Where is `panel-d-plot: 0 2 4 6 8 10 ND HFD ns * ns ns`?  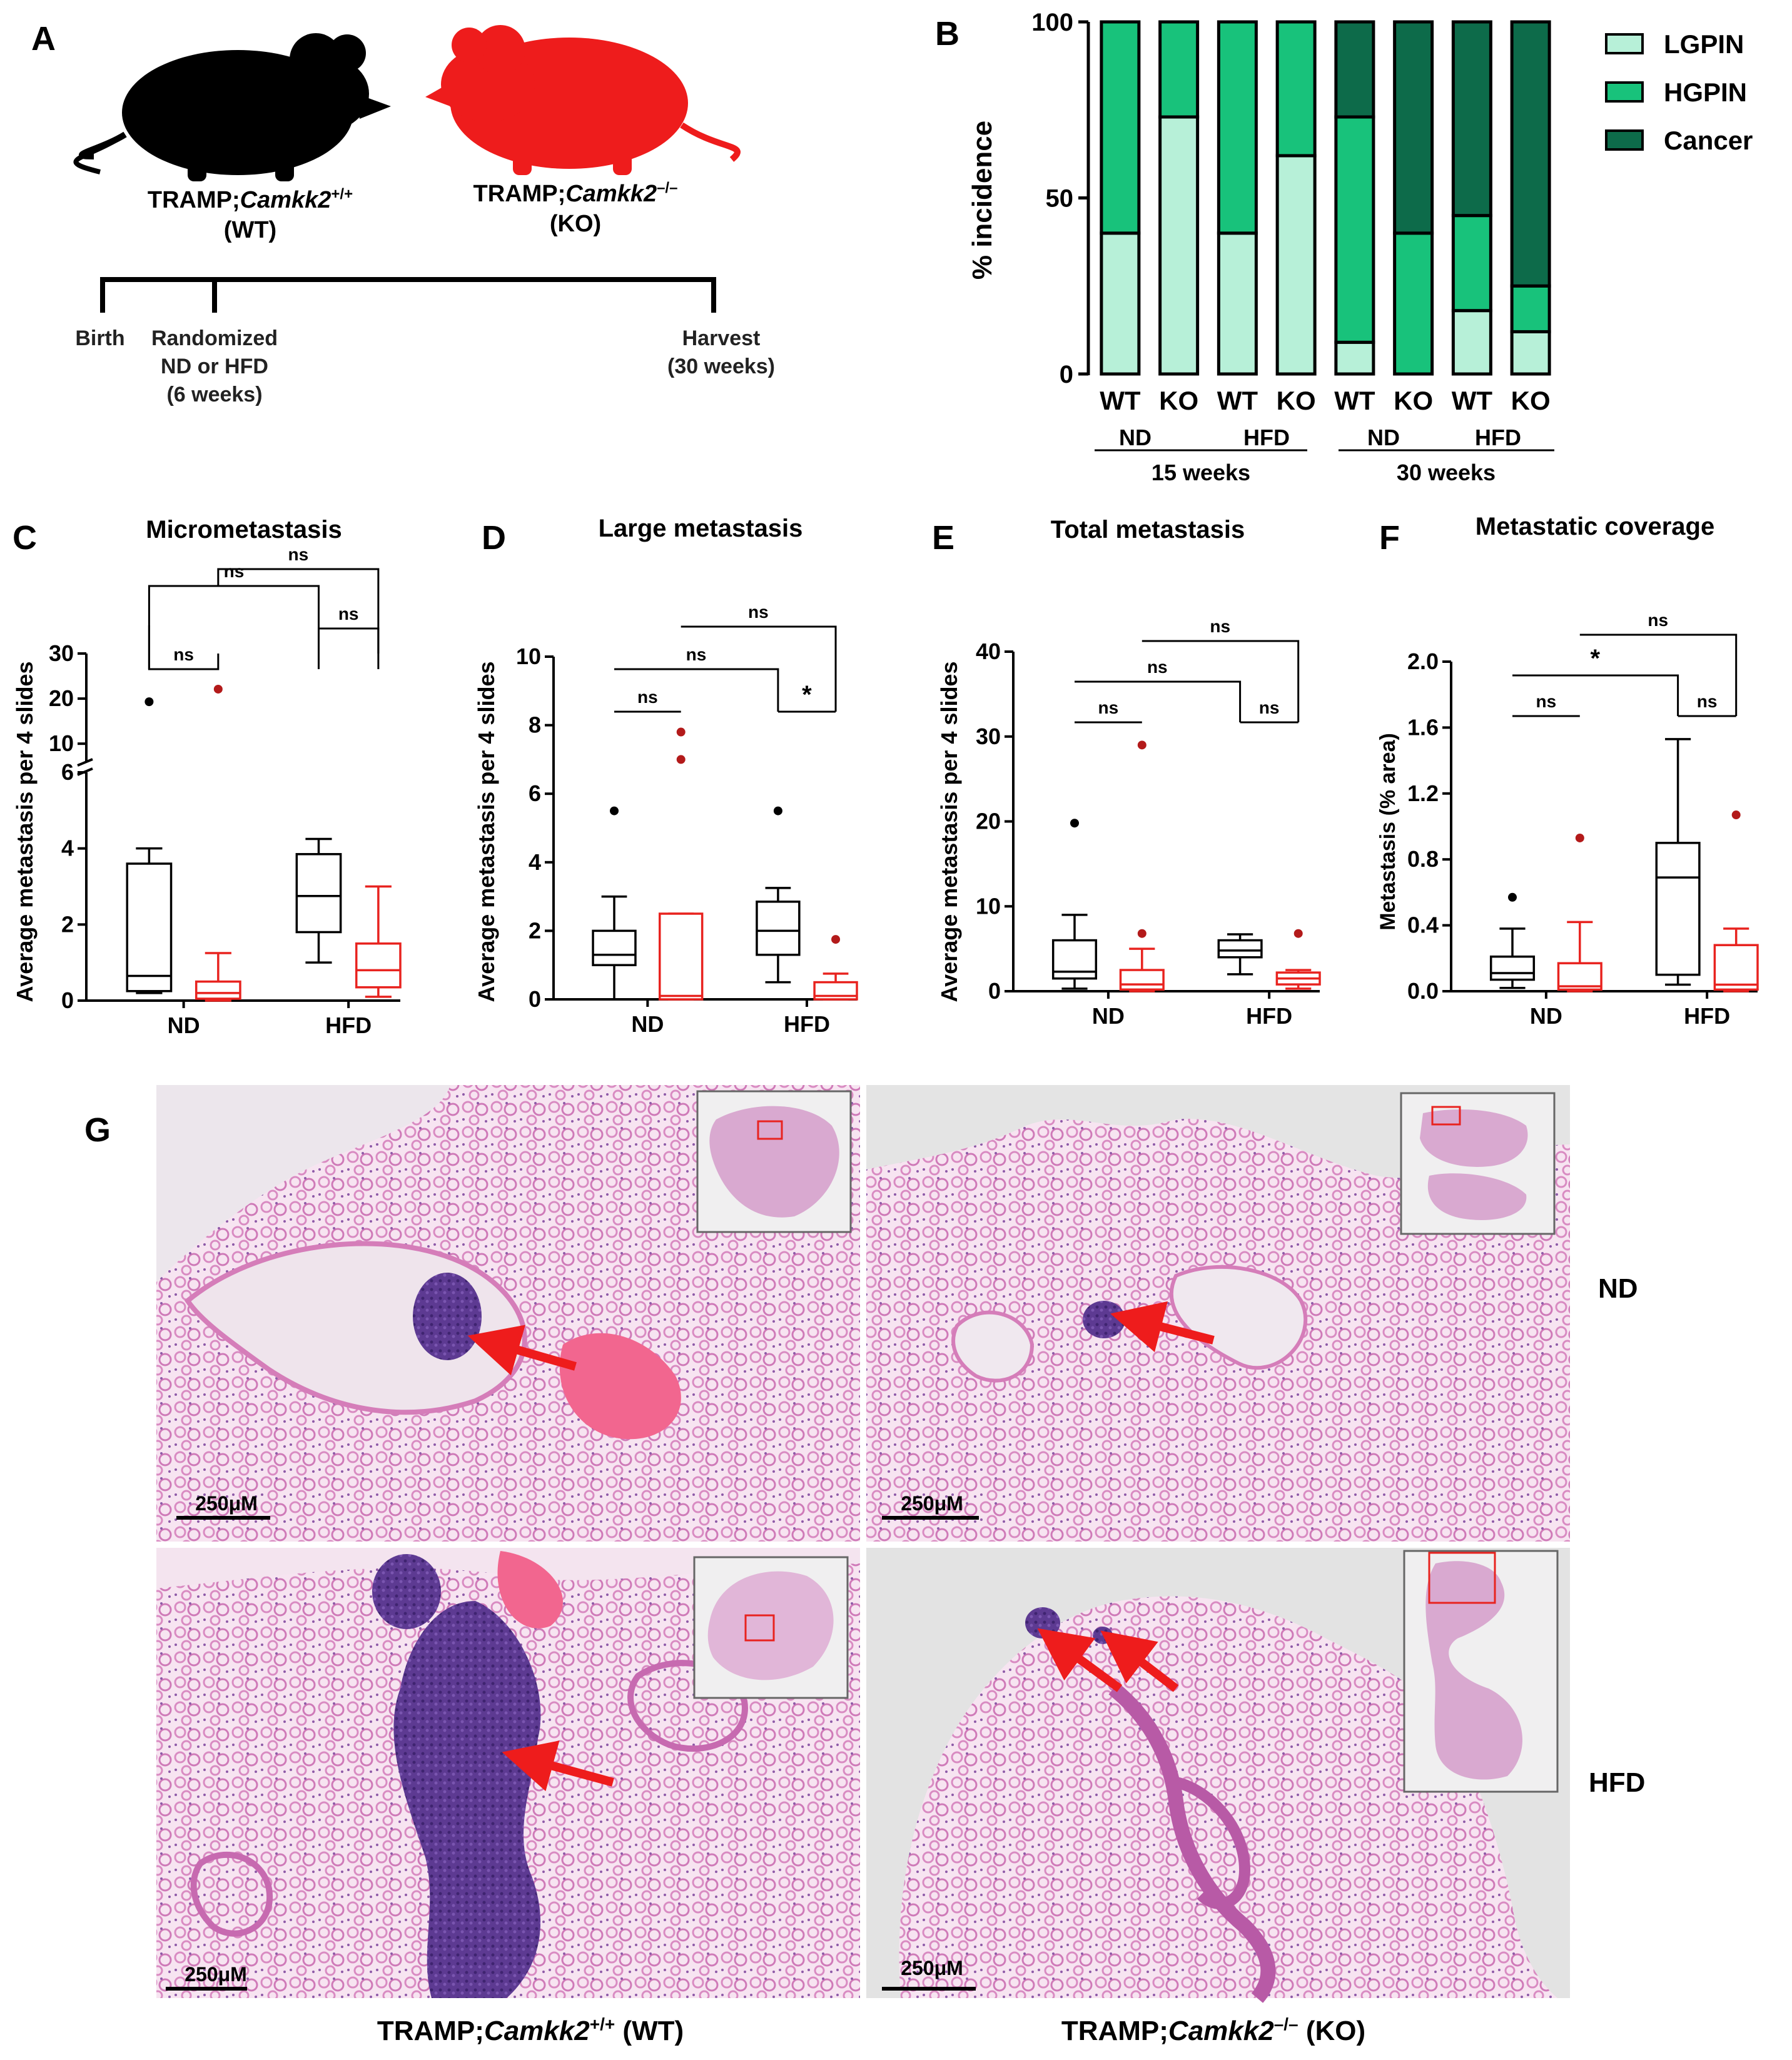
panel-d-plot: 0 2 4 6 8 10 ND HFD ns * ns ns is located at coordinates (687, 819).